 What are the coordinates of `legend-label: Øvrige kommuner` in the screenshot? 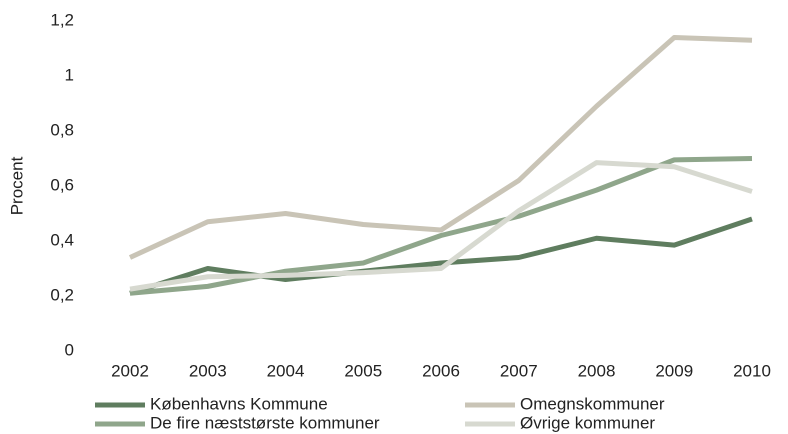 It's located at (587, 422).